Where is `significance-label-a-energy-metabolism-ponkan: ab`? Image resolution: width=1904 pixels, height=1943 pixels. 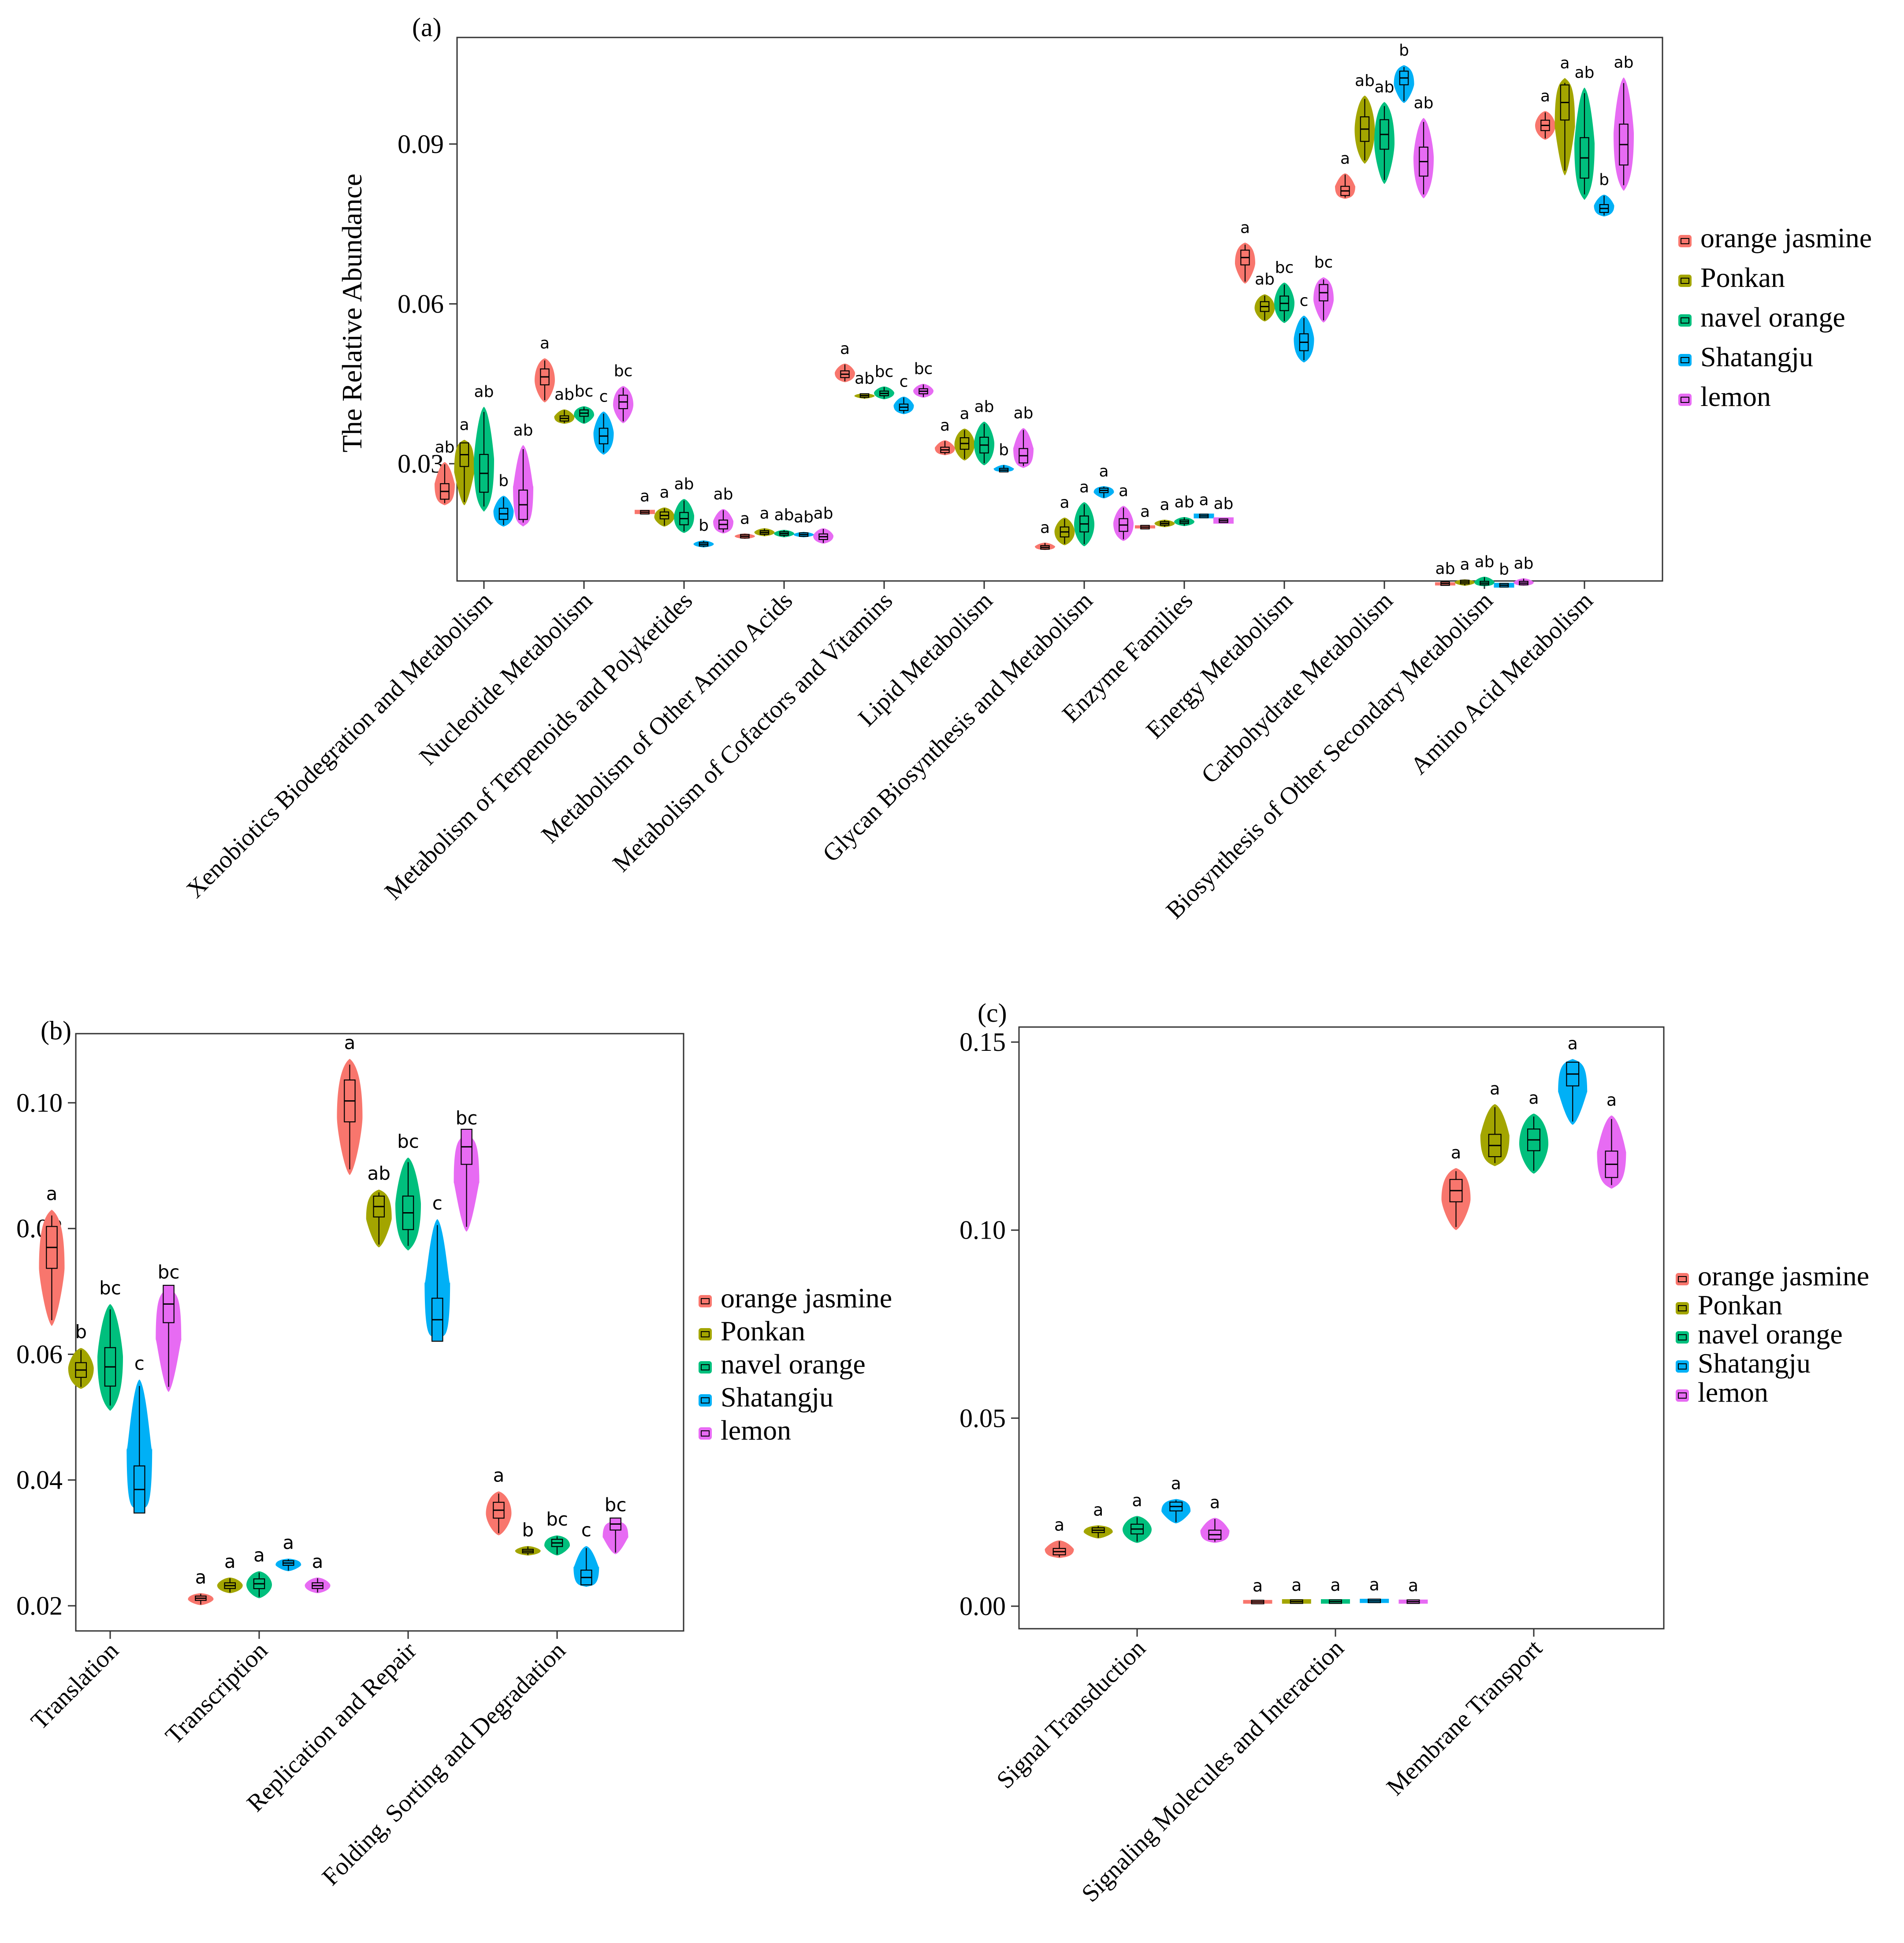 significance-label-a-energy-metabolism-ponkan: ab is located at coordinates (1265, 280).